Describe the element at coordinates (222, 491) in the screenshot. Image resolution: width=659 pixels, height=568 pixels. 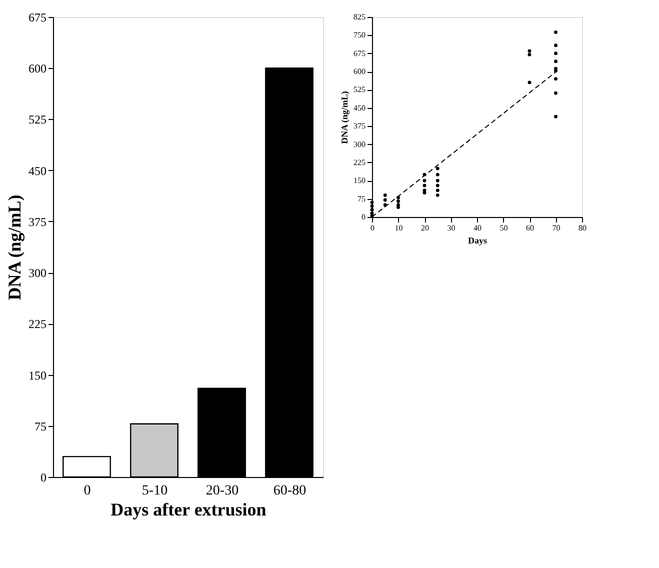
I see `x-tick-label: 20-30` at that location.